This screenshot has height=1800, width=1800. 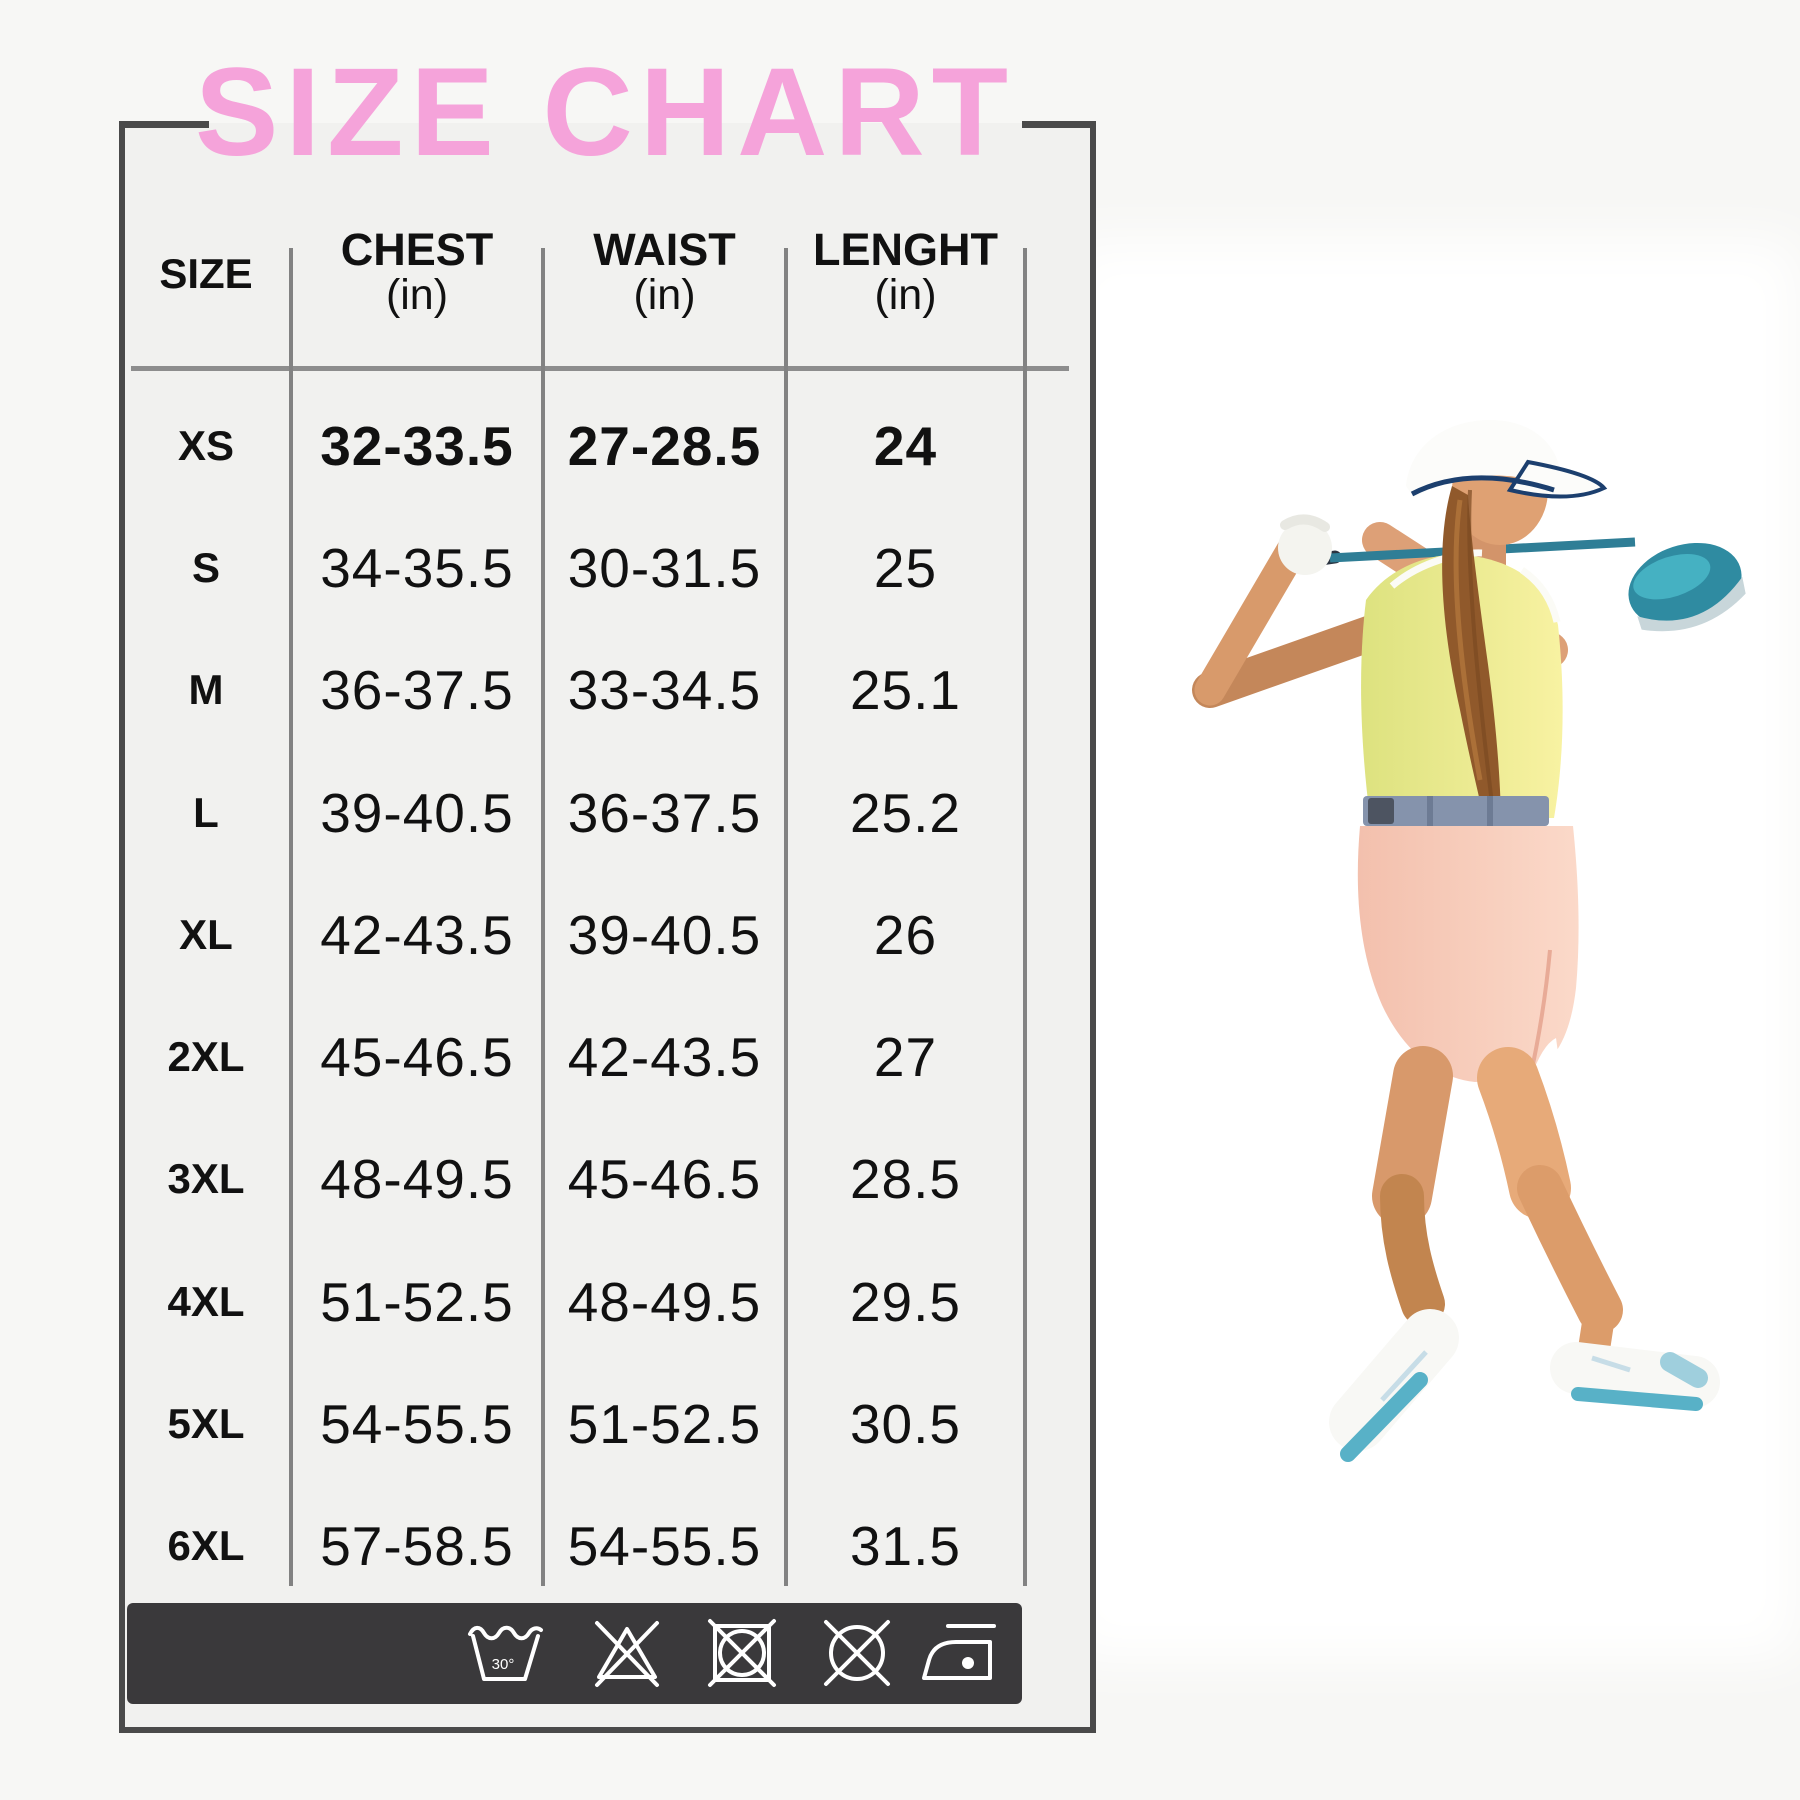 What do you see at coordinates (627, 1653) in the screenshot?
I see `do-not-bleach-icon` at bounding box center [627, 1653].